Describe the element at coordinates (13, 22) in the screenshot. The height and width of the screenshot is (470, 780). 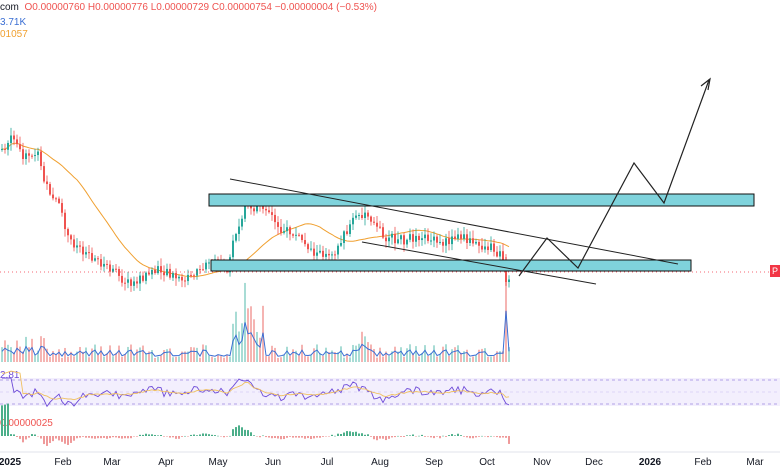
I see `volume-label: 3.71K` at that location.